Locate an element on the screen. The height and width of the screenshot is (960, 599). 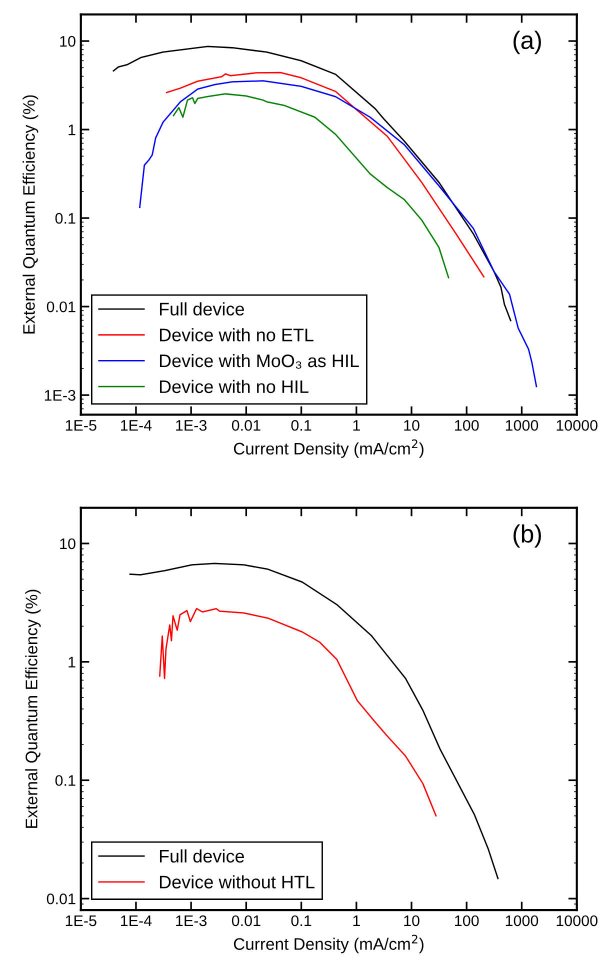
legend-label: Device without HTL is located at coordinates (237, 881).